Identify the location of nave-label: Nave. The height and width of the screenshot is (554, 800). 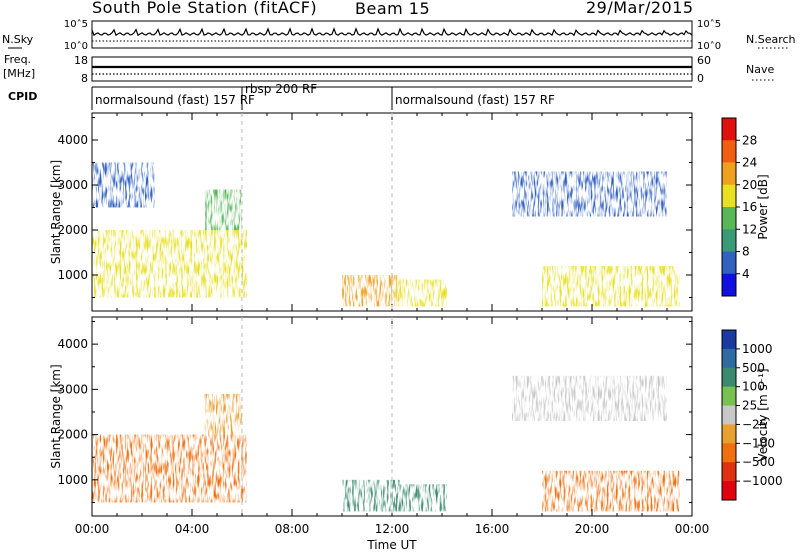
(760, 69).